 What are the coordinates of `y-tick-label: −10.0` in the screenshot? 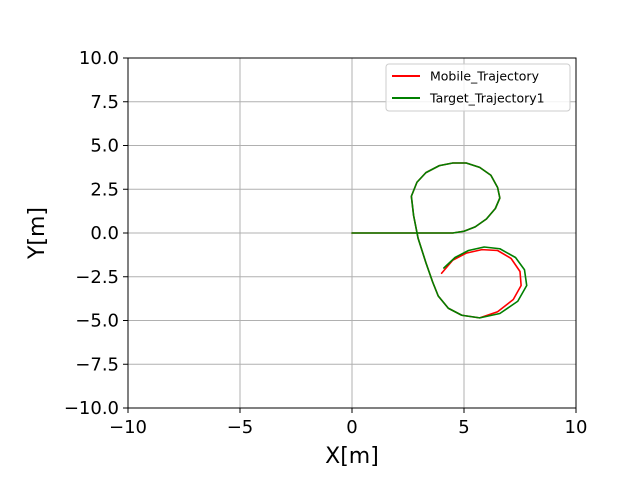 It's located at (91, 408).